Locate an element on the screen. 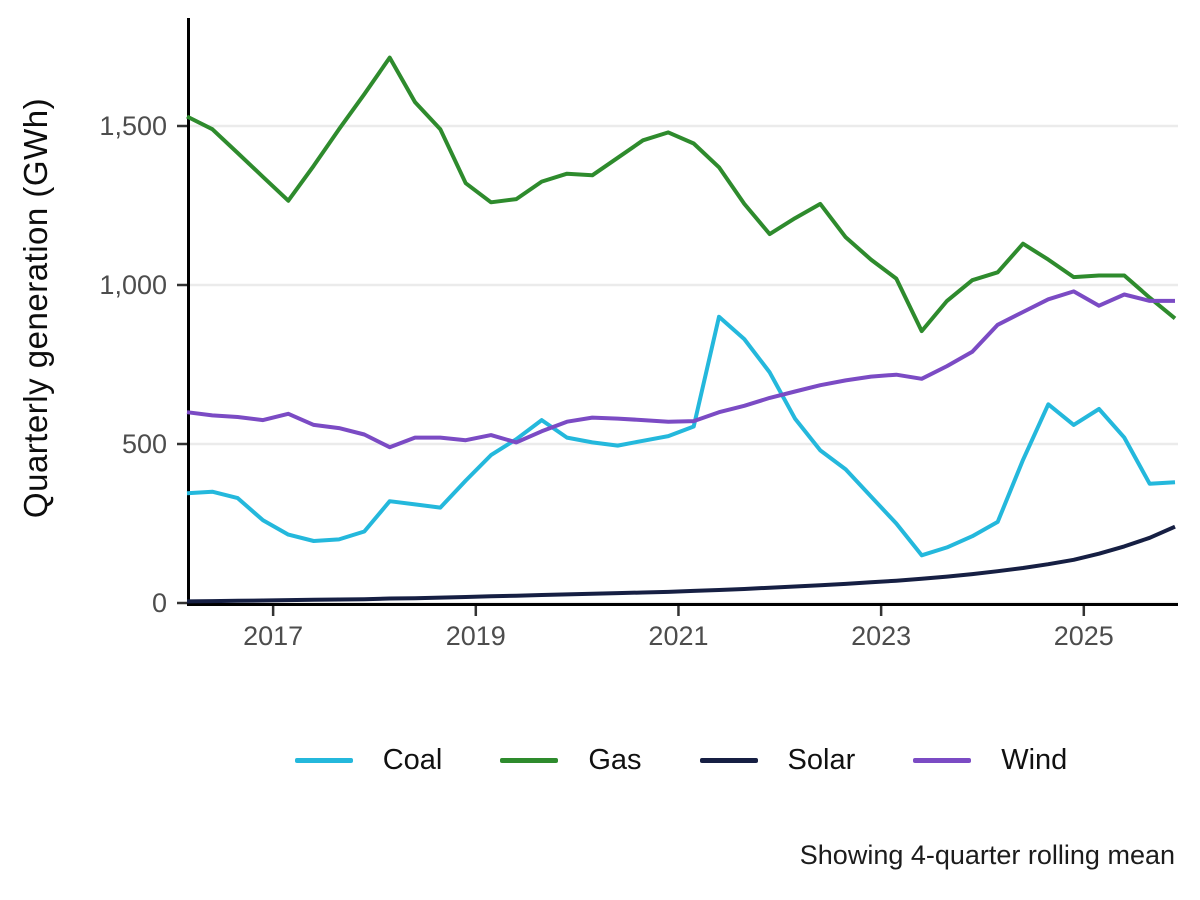 This screenshot has width=1200, height=900. legend: Coal Gas Solar Wind is located at coordinates (681, 760).